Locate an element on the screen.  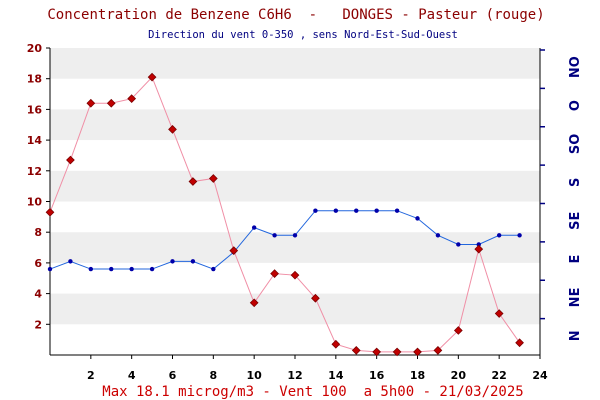
x-tick-label: 6 is located at coordinates (173, 375).